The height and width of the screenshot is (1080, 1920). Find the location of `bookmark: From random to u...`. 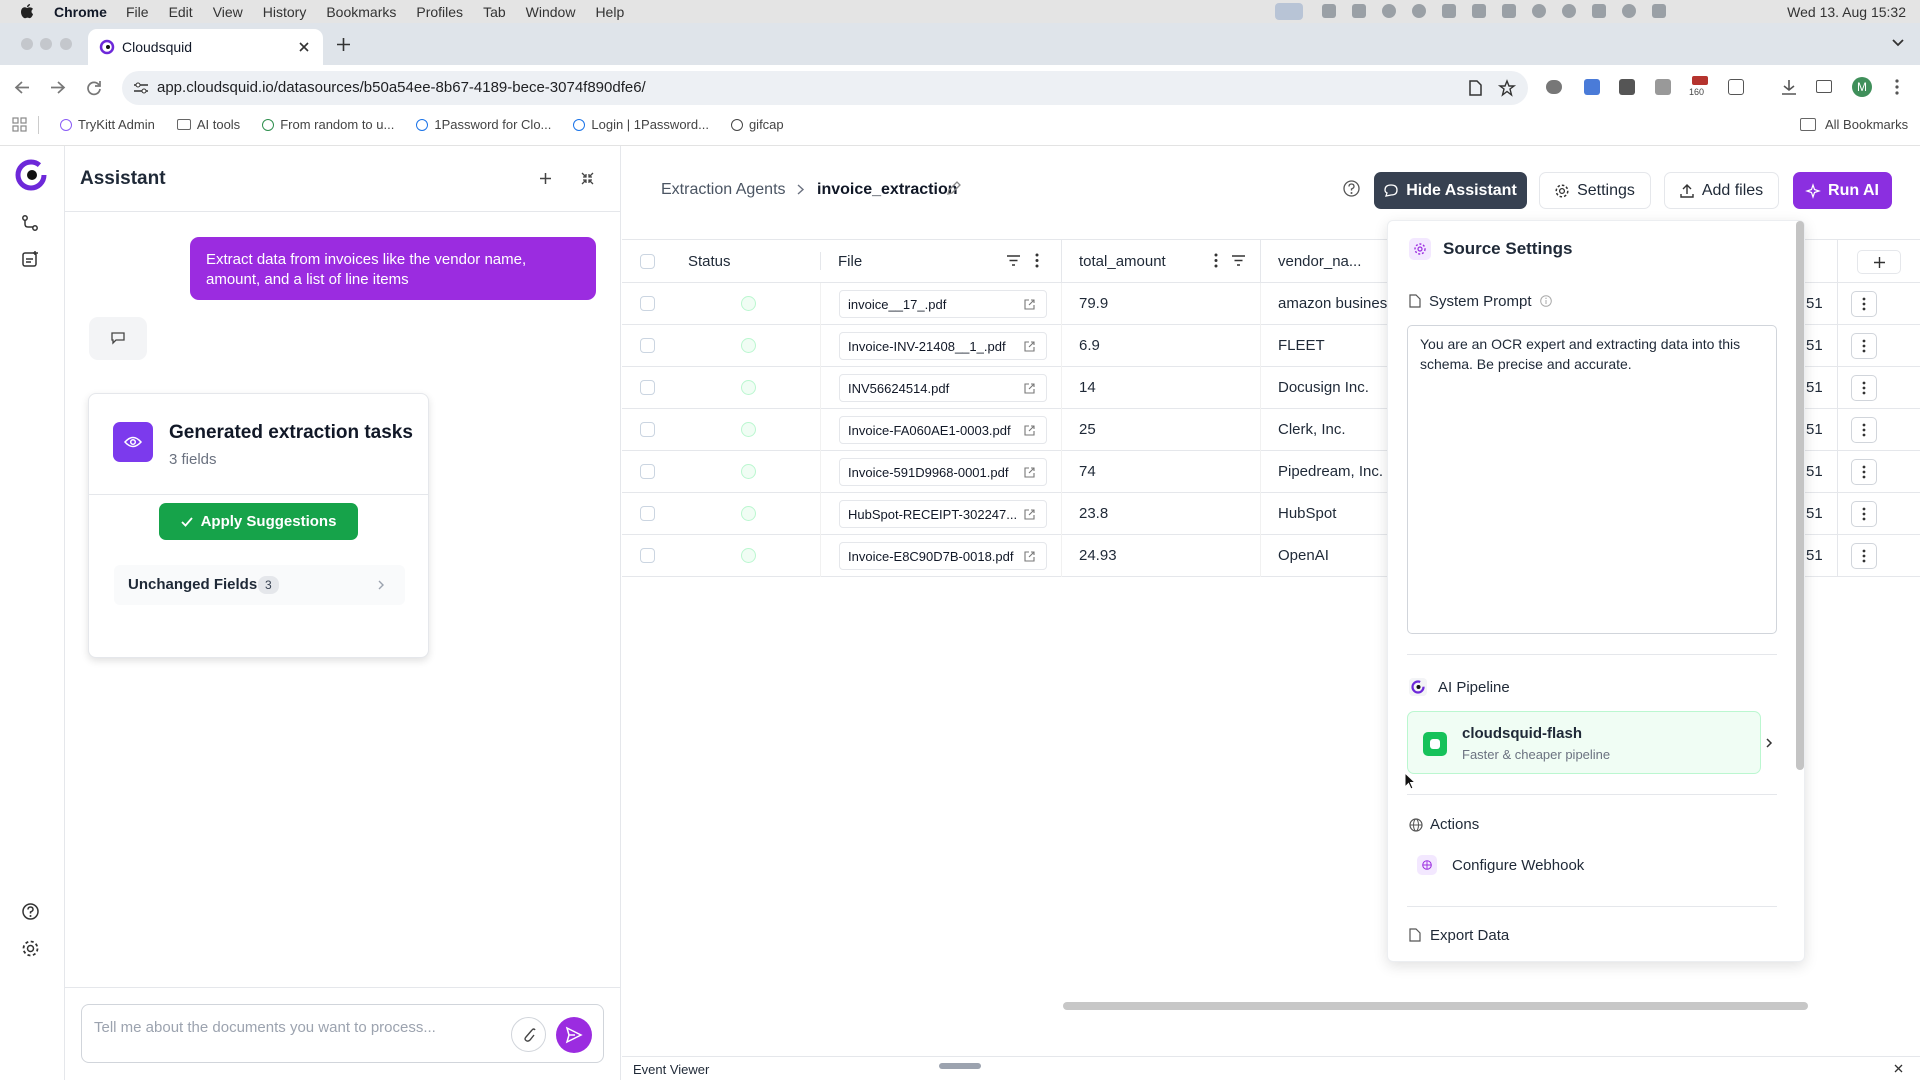

bookmark: From random to u... is located at coordinates (328, 124).